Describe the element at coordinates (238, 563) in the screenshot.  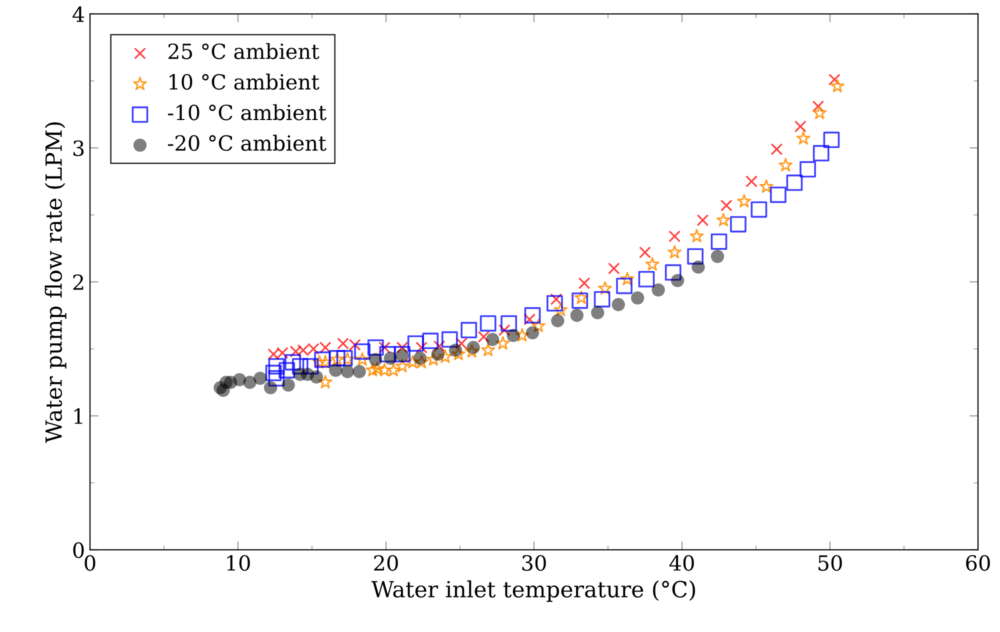
I see `x-tick-label: 10` at that location.